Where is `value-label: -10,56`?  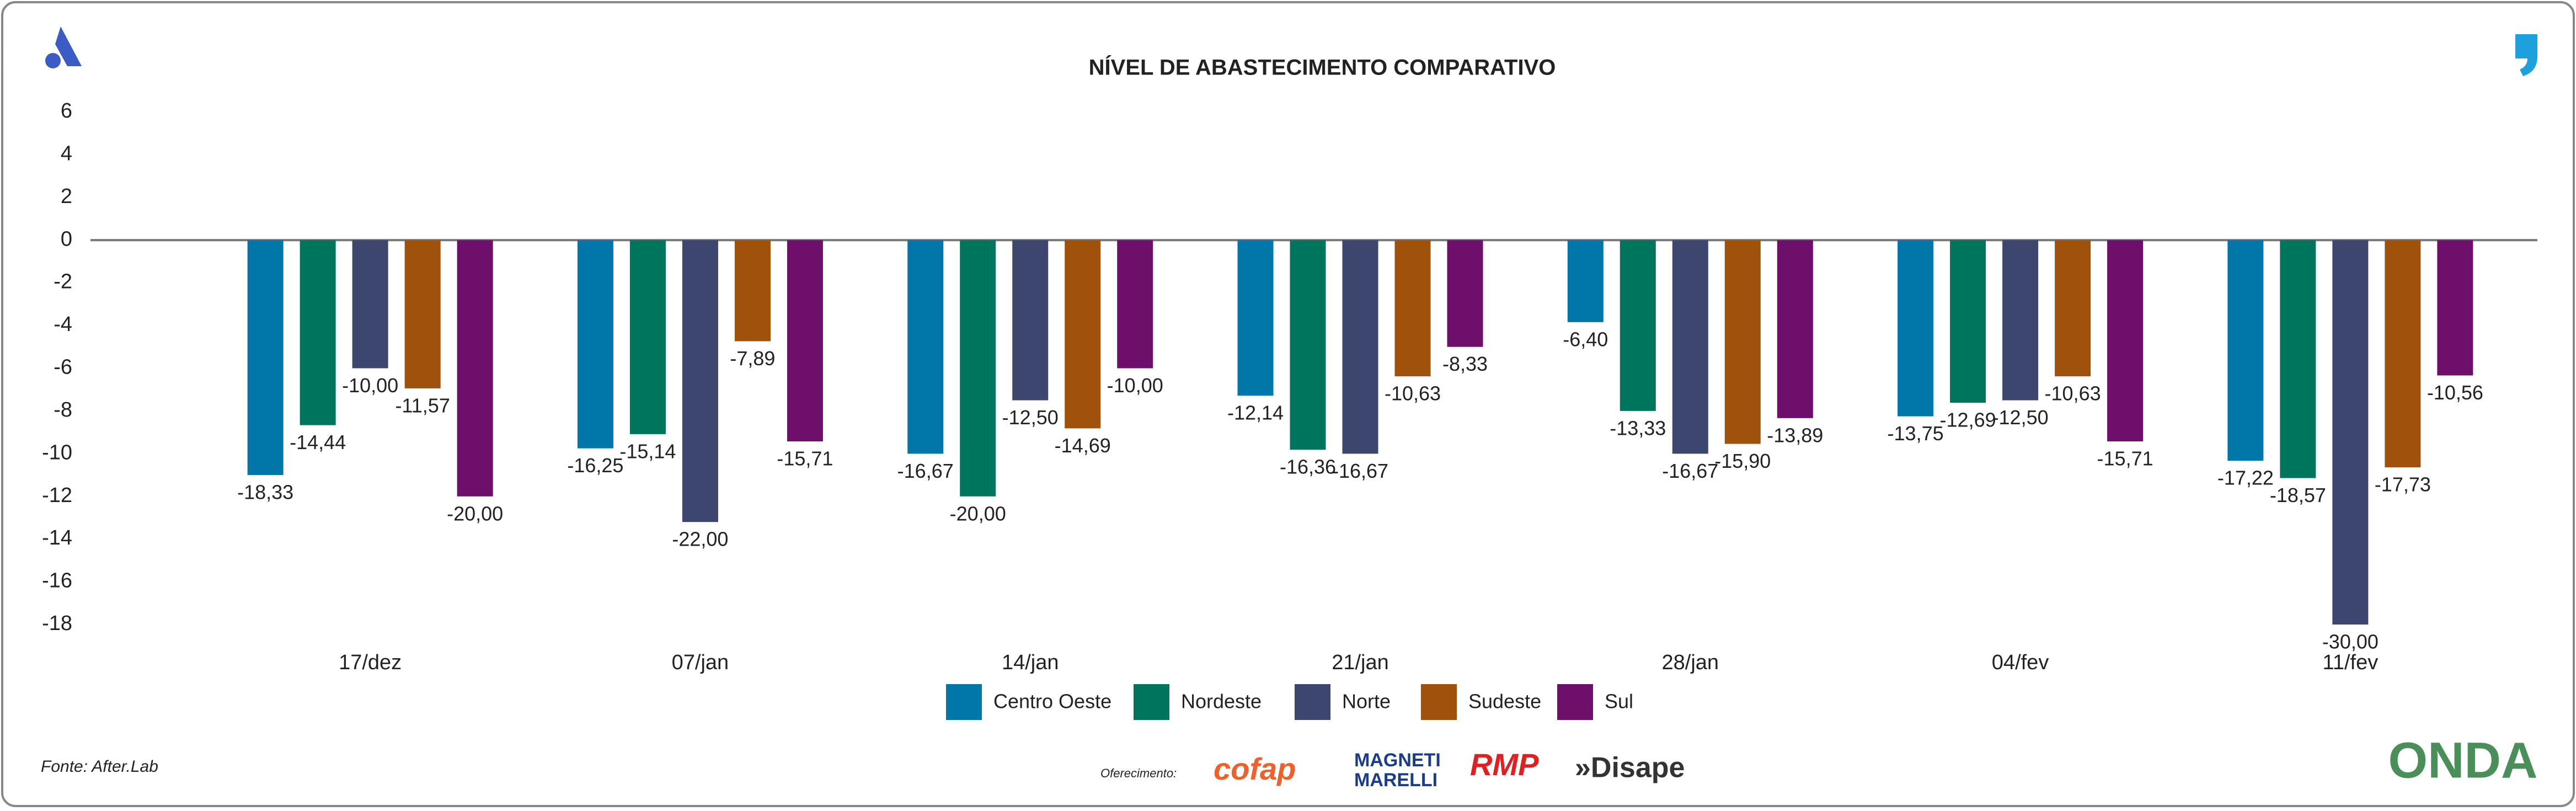 value-label: -10,56 is located at coordinates (2455, 392).